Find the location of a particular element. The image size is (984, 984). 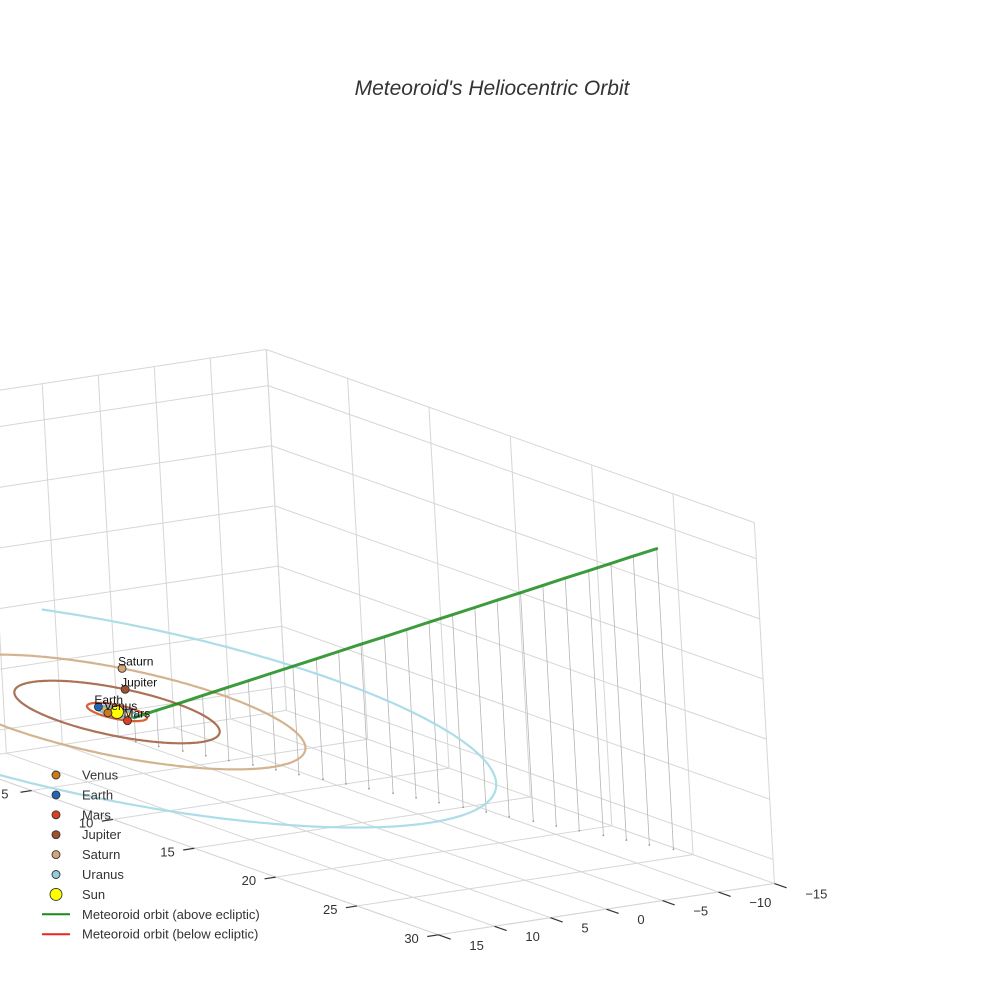

meteoroid-orbit-line is located at coordinates (395, 633).